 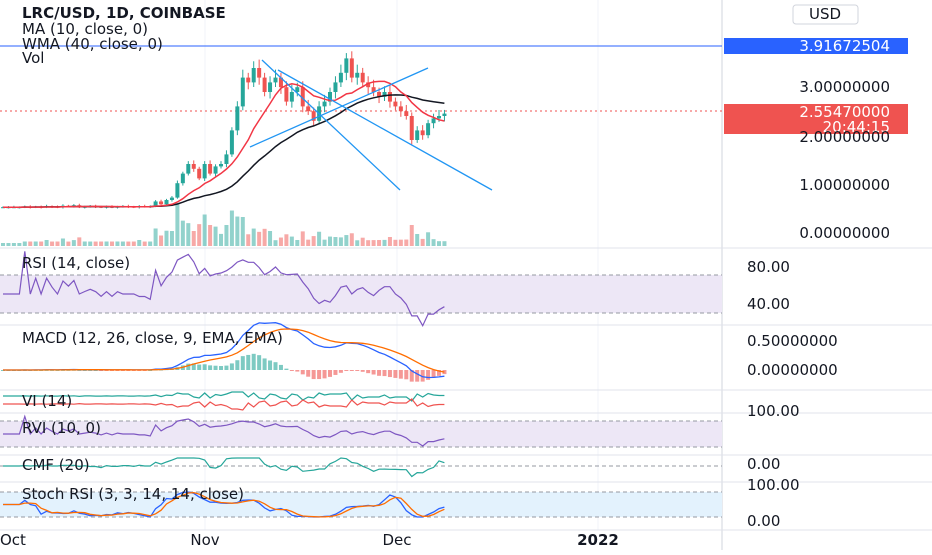 I want to click on price-tick-1: 1.00000000, so click(x=844, y=185).